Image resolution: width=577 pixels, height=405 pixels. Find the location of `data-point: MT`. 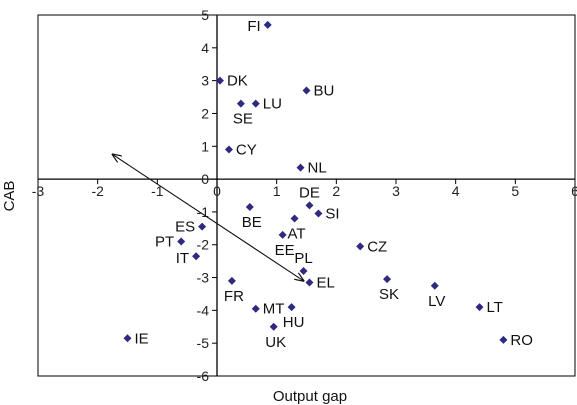

data-point: MT is located at coordinates (268, 309).